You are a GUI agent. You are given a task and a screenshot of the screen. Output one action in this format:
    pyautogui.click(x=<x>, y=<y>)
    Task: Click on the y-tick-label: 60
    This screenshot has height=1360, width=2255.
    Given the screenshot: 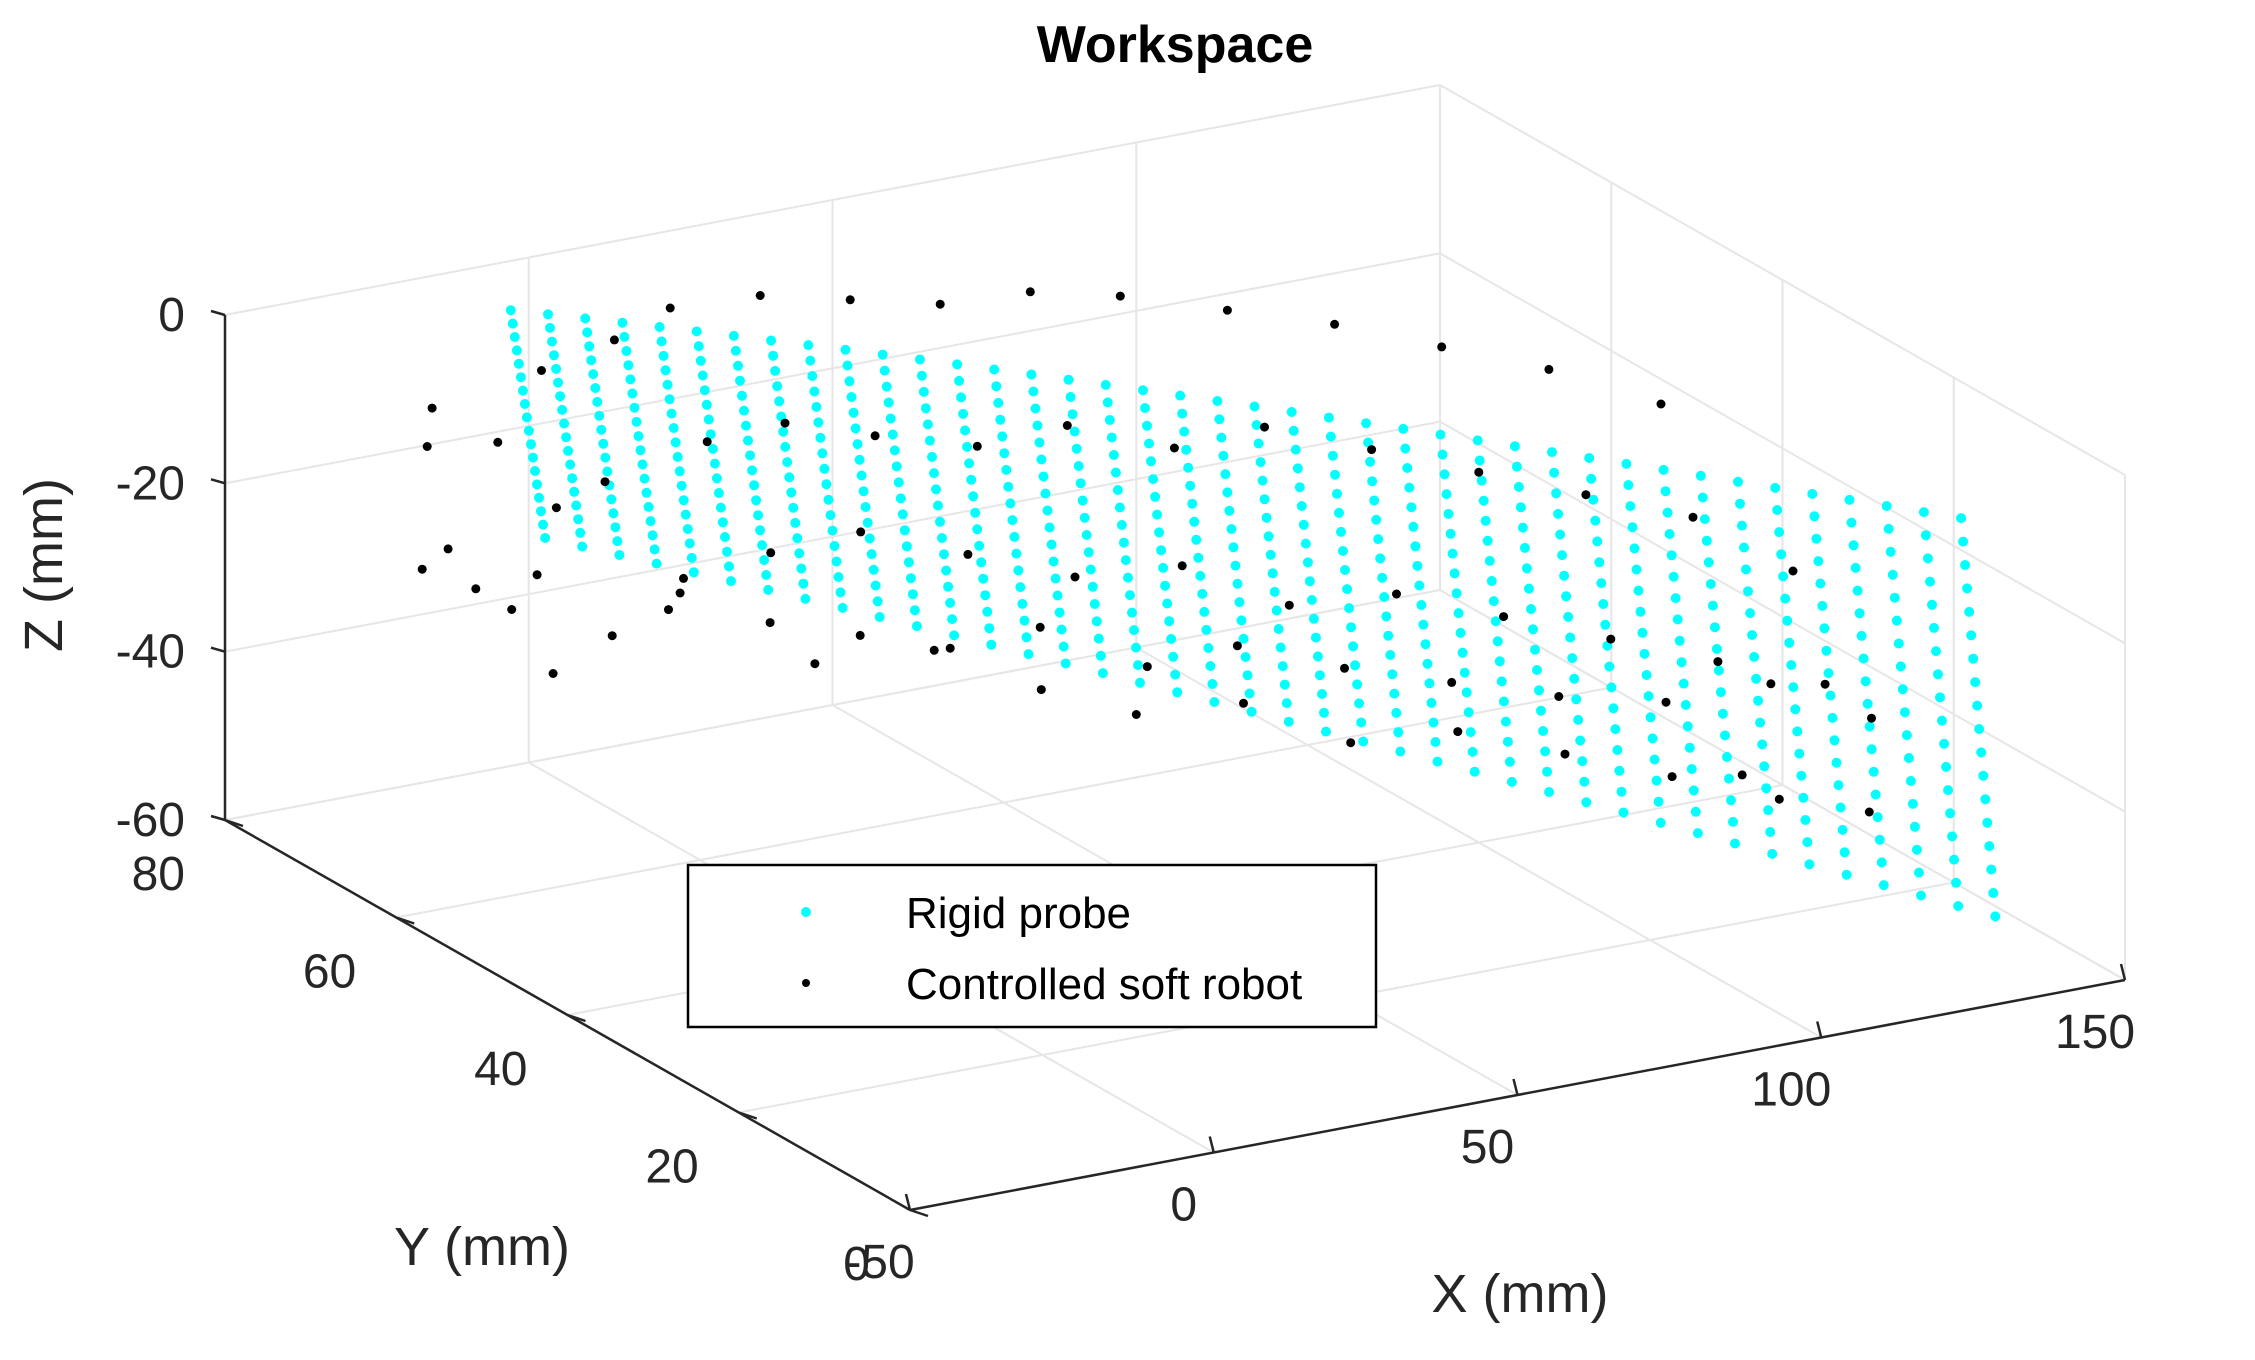 What is the action you would take?
    pyautogui.click(x=329, y=972)
    